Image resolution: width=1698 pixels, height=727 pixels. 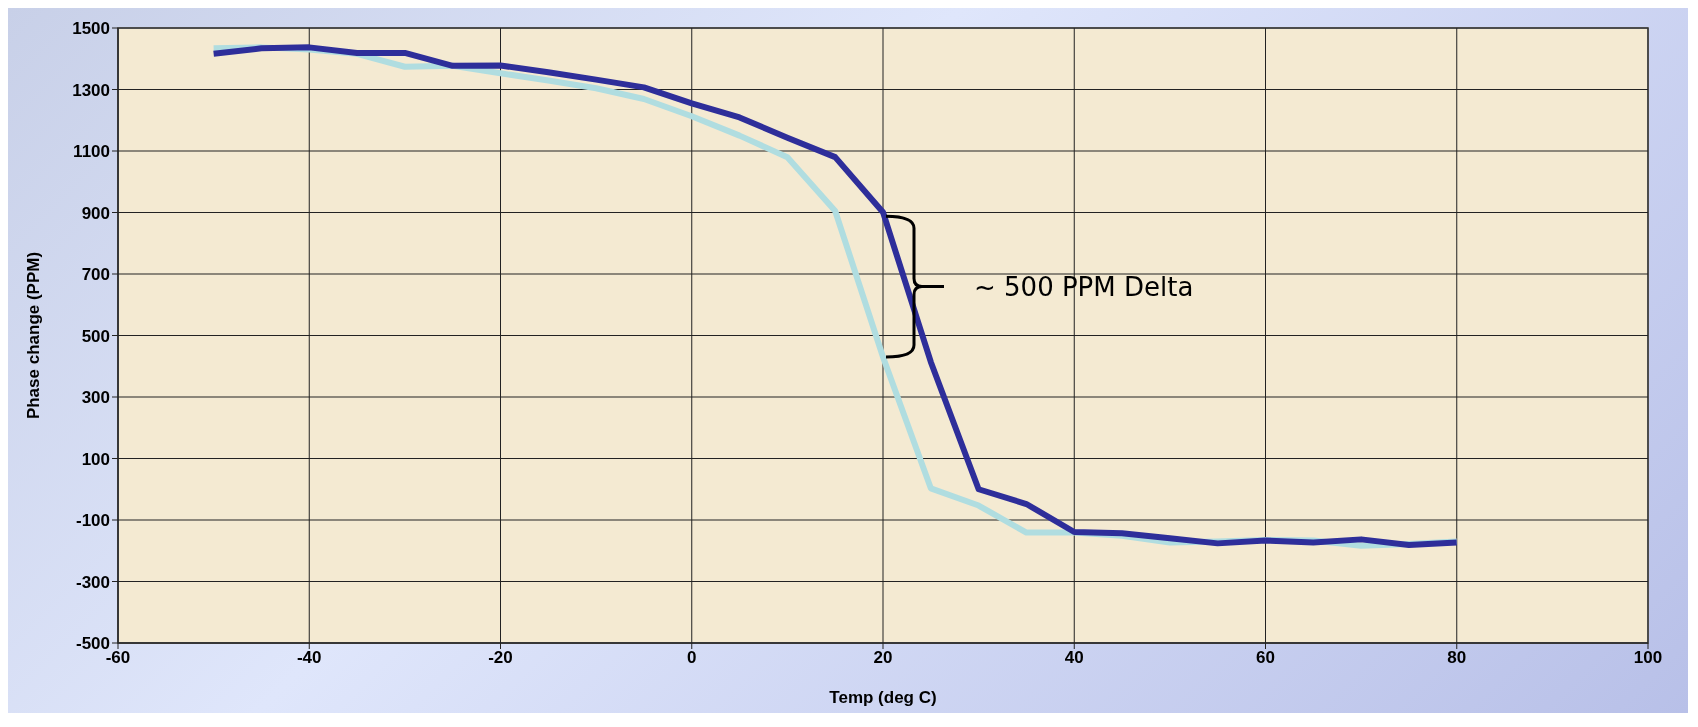 What do you see at coordinates (91, 90) in the screenshot?
I see `y-tick-label: 1300` at bounding box center [91, 90].